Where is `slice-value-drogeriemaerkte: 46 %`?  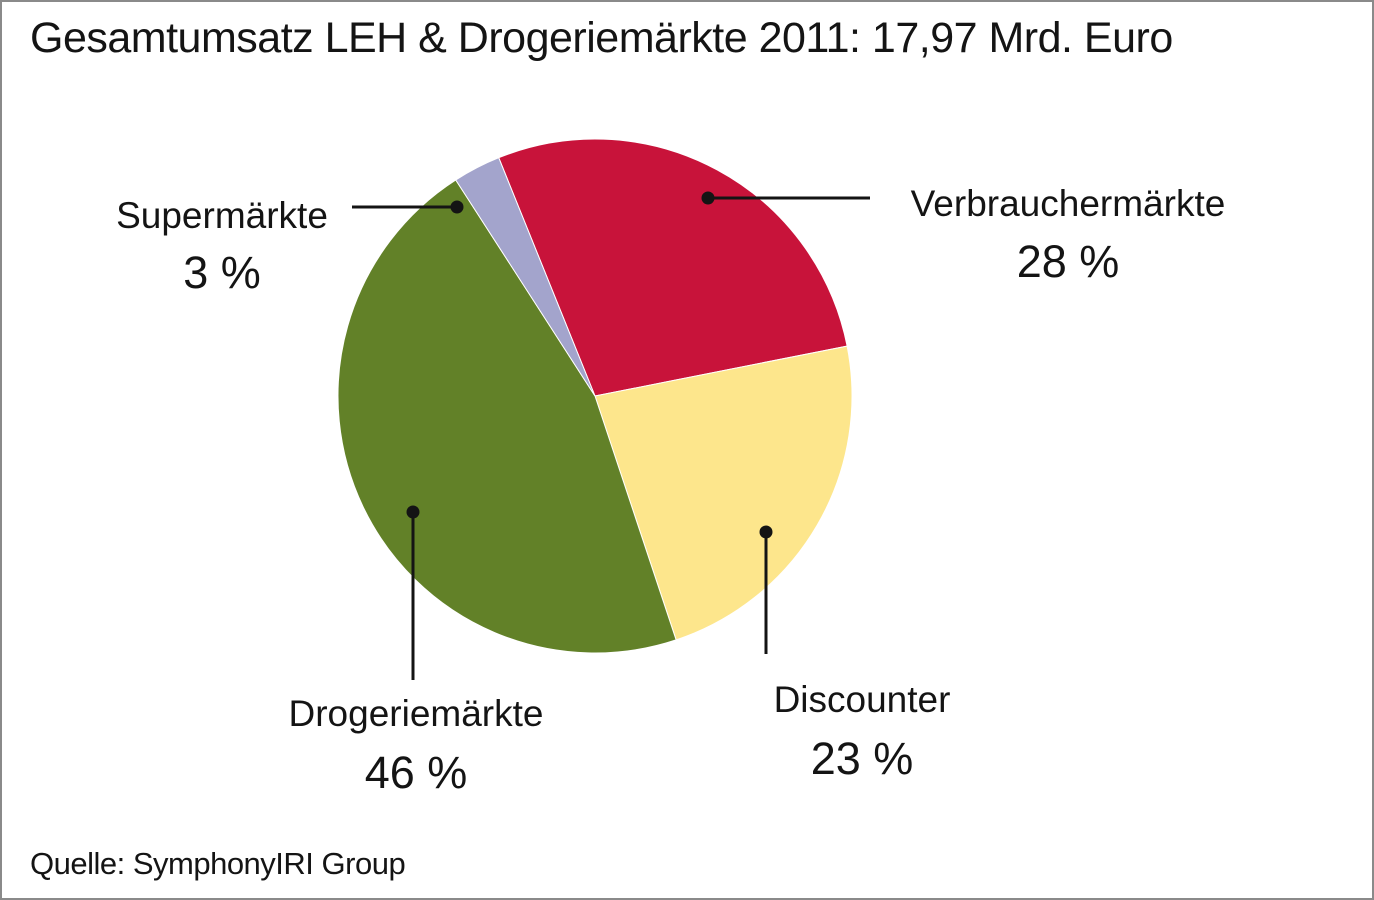 slice-value-drogeriemaerkte: 46 % is located at coordinates (416, 772).